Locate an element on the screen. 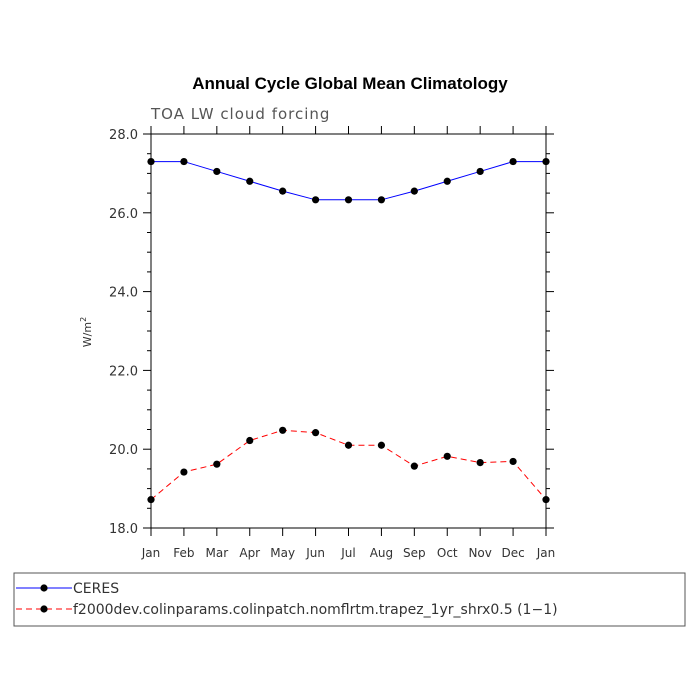 The width and height of the screenshot is (700, 700). x-tick-label: Apr is located at coordinates (249, 553).